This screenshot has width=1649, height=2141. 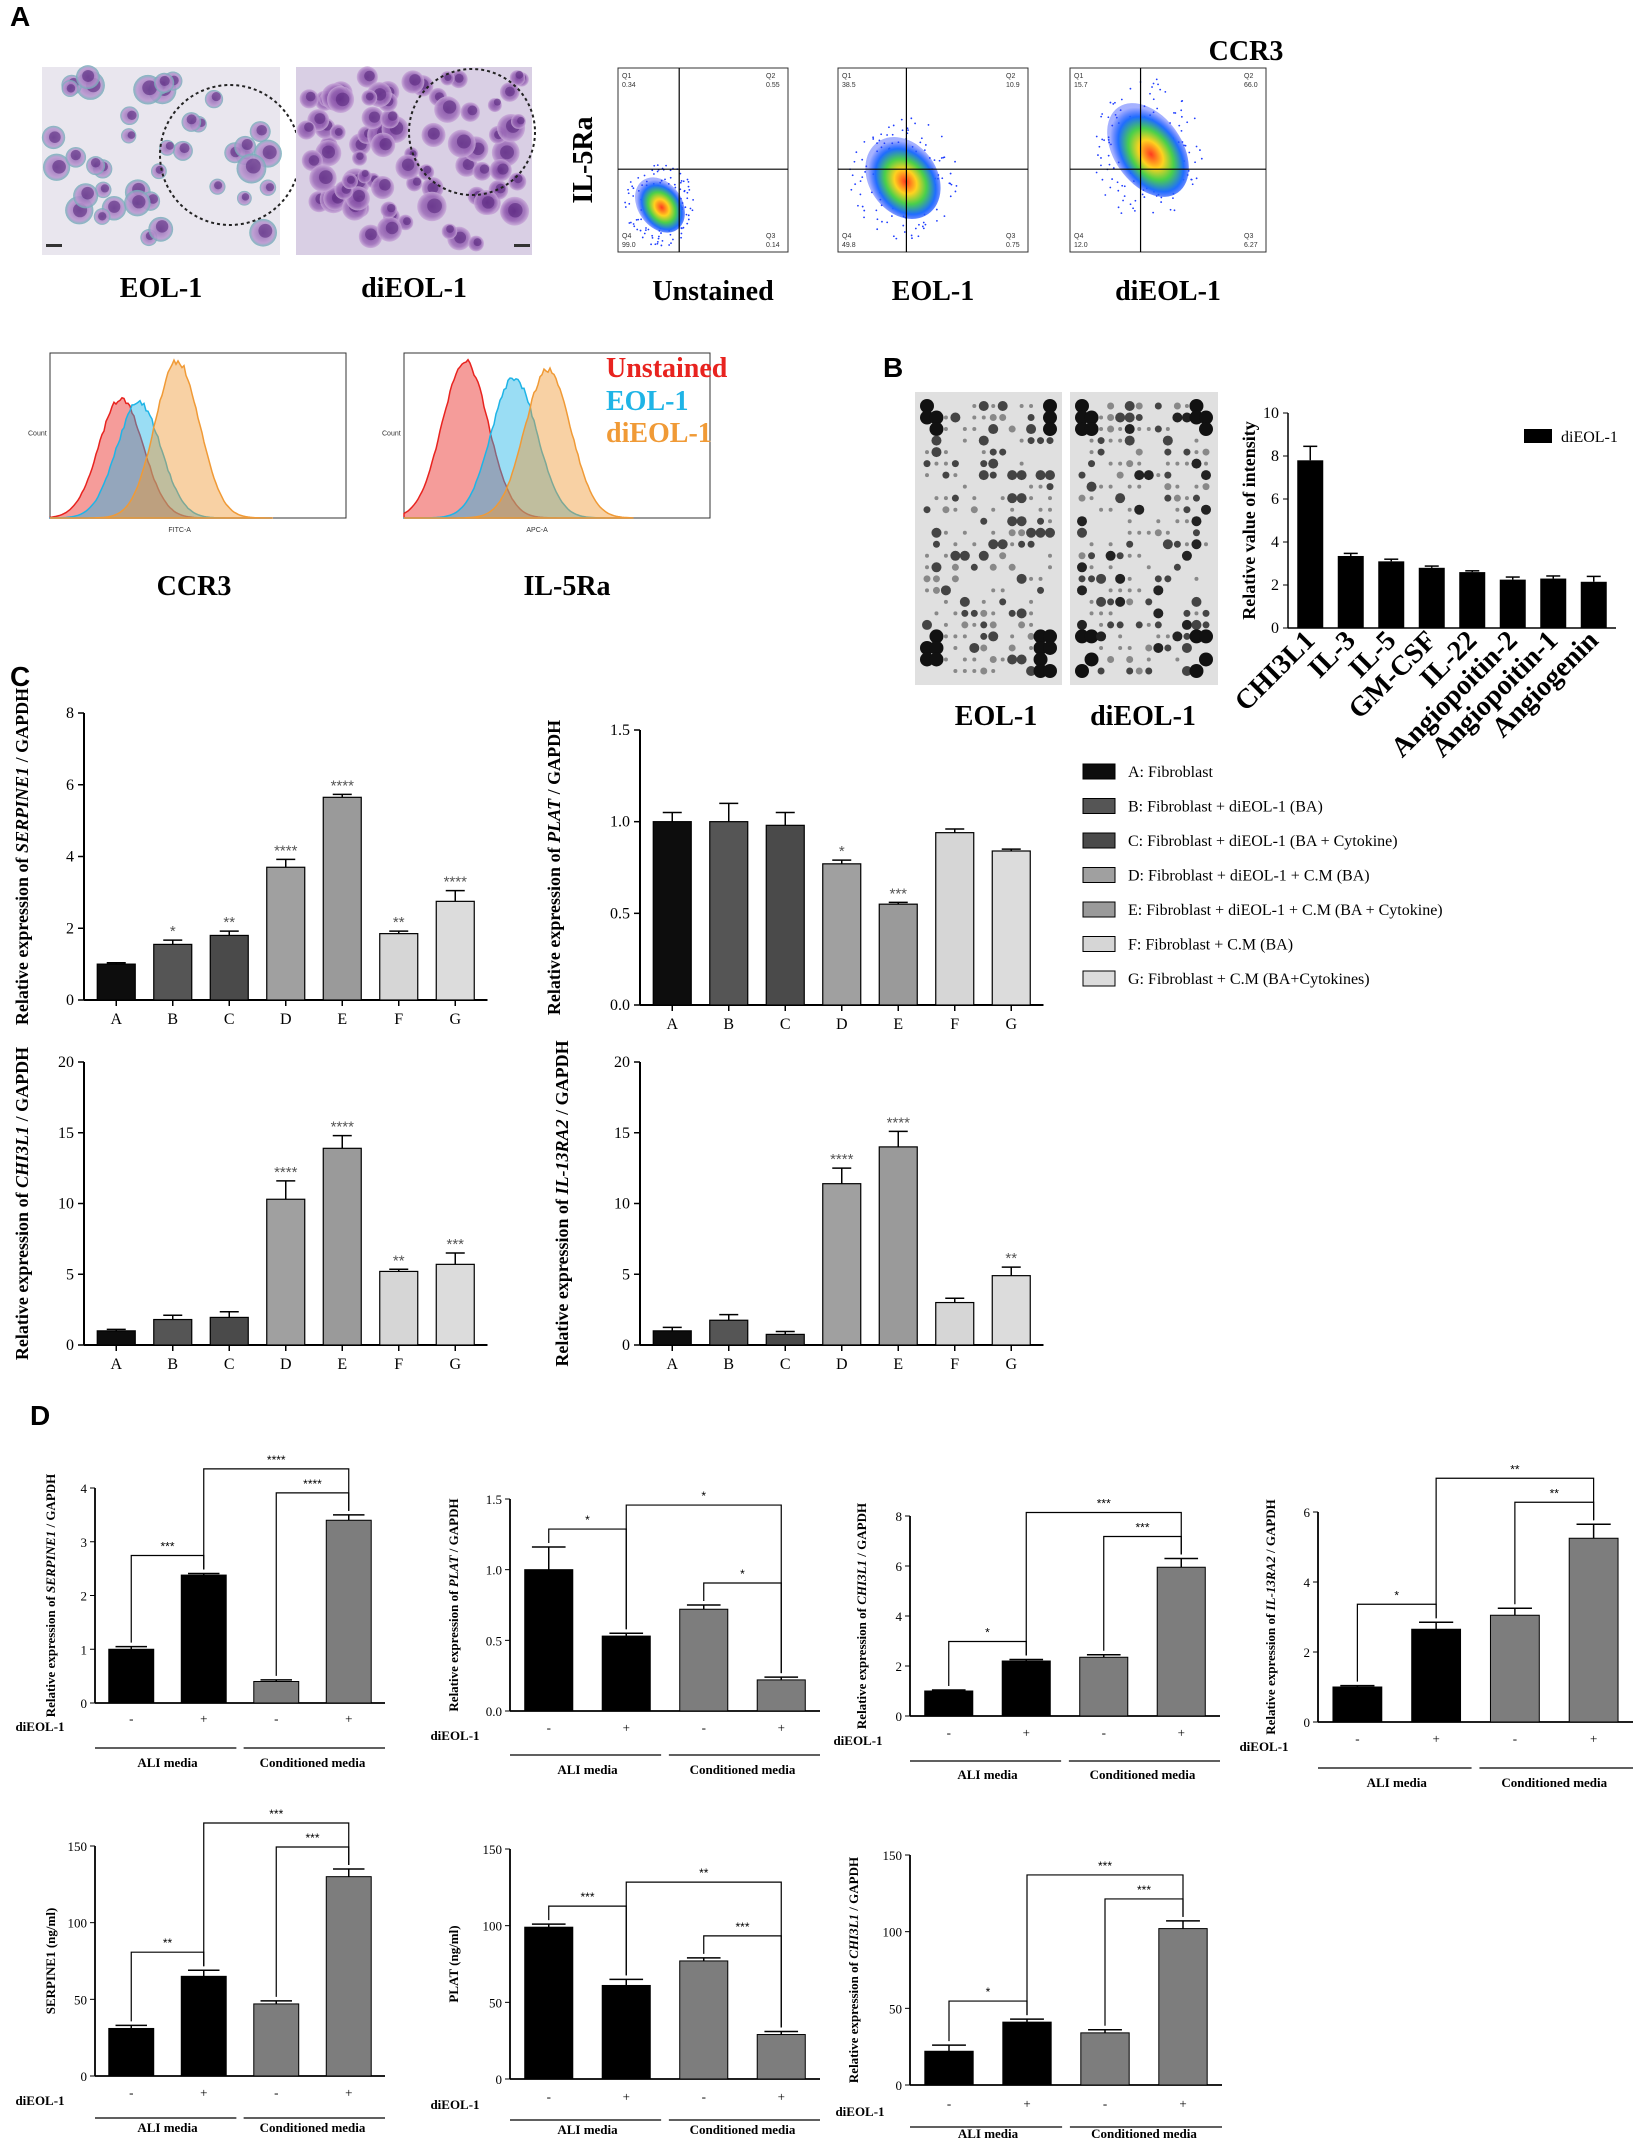 What do you see at coordinates (22, 1085) in the screenshot?
I see `y-axis-label-suffix: / GAPDH` at bounding box center [22, 1085].